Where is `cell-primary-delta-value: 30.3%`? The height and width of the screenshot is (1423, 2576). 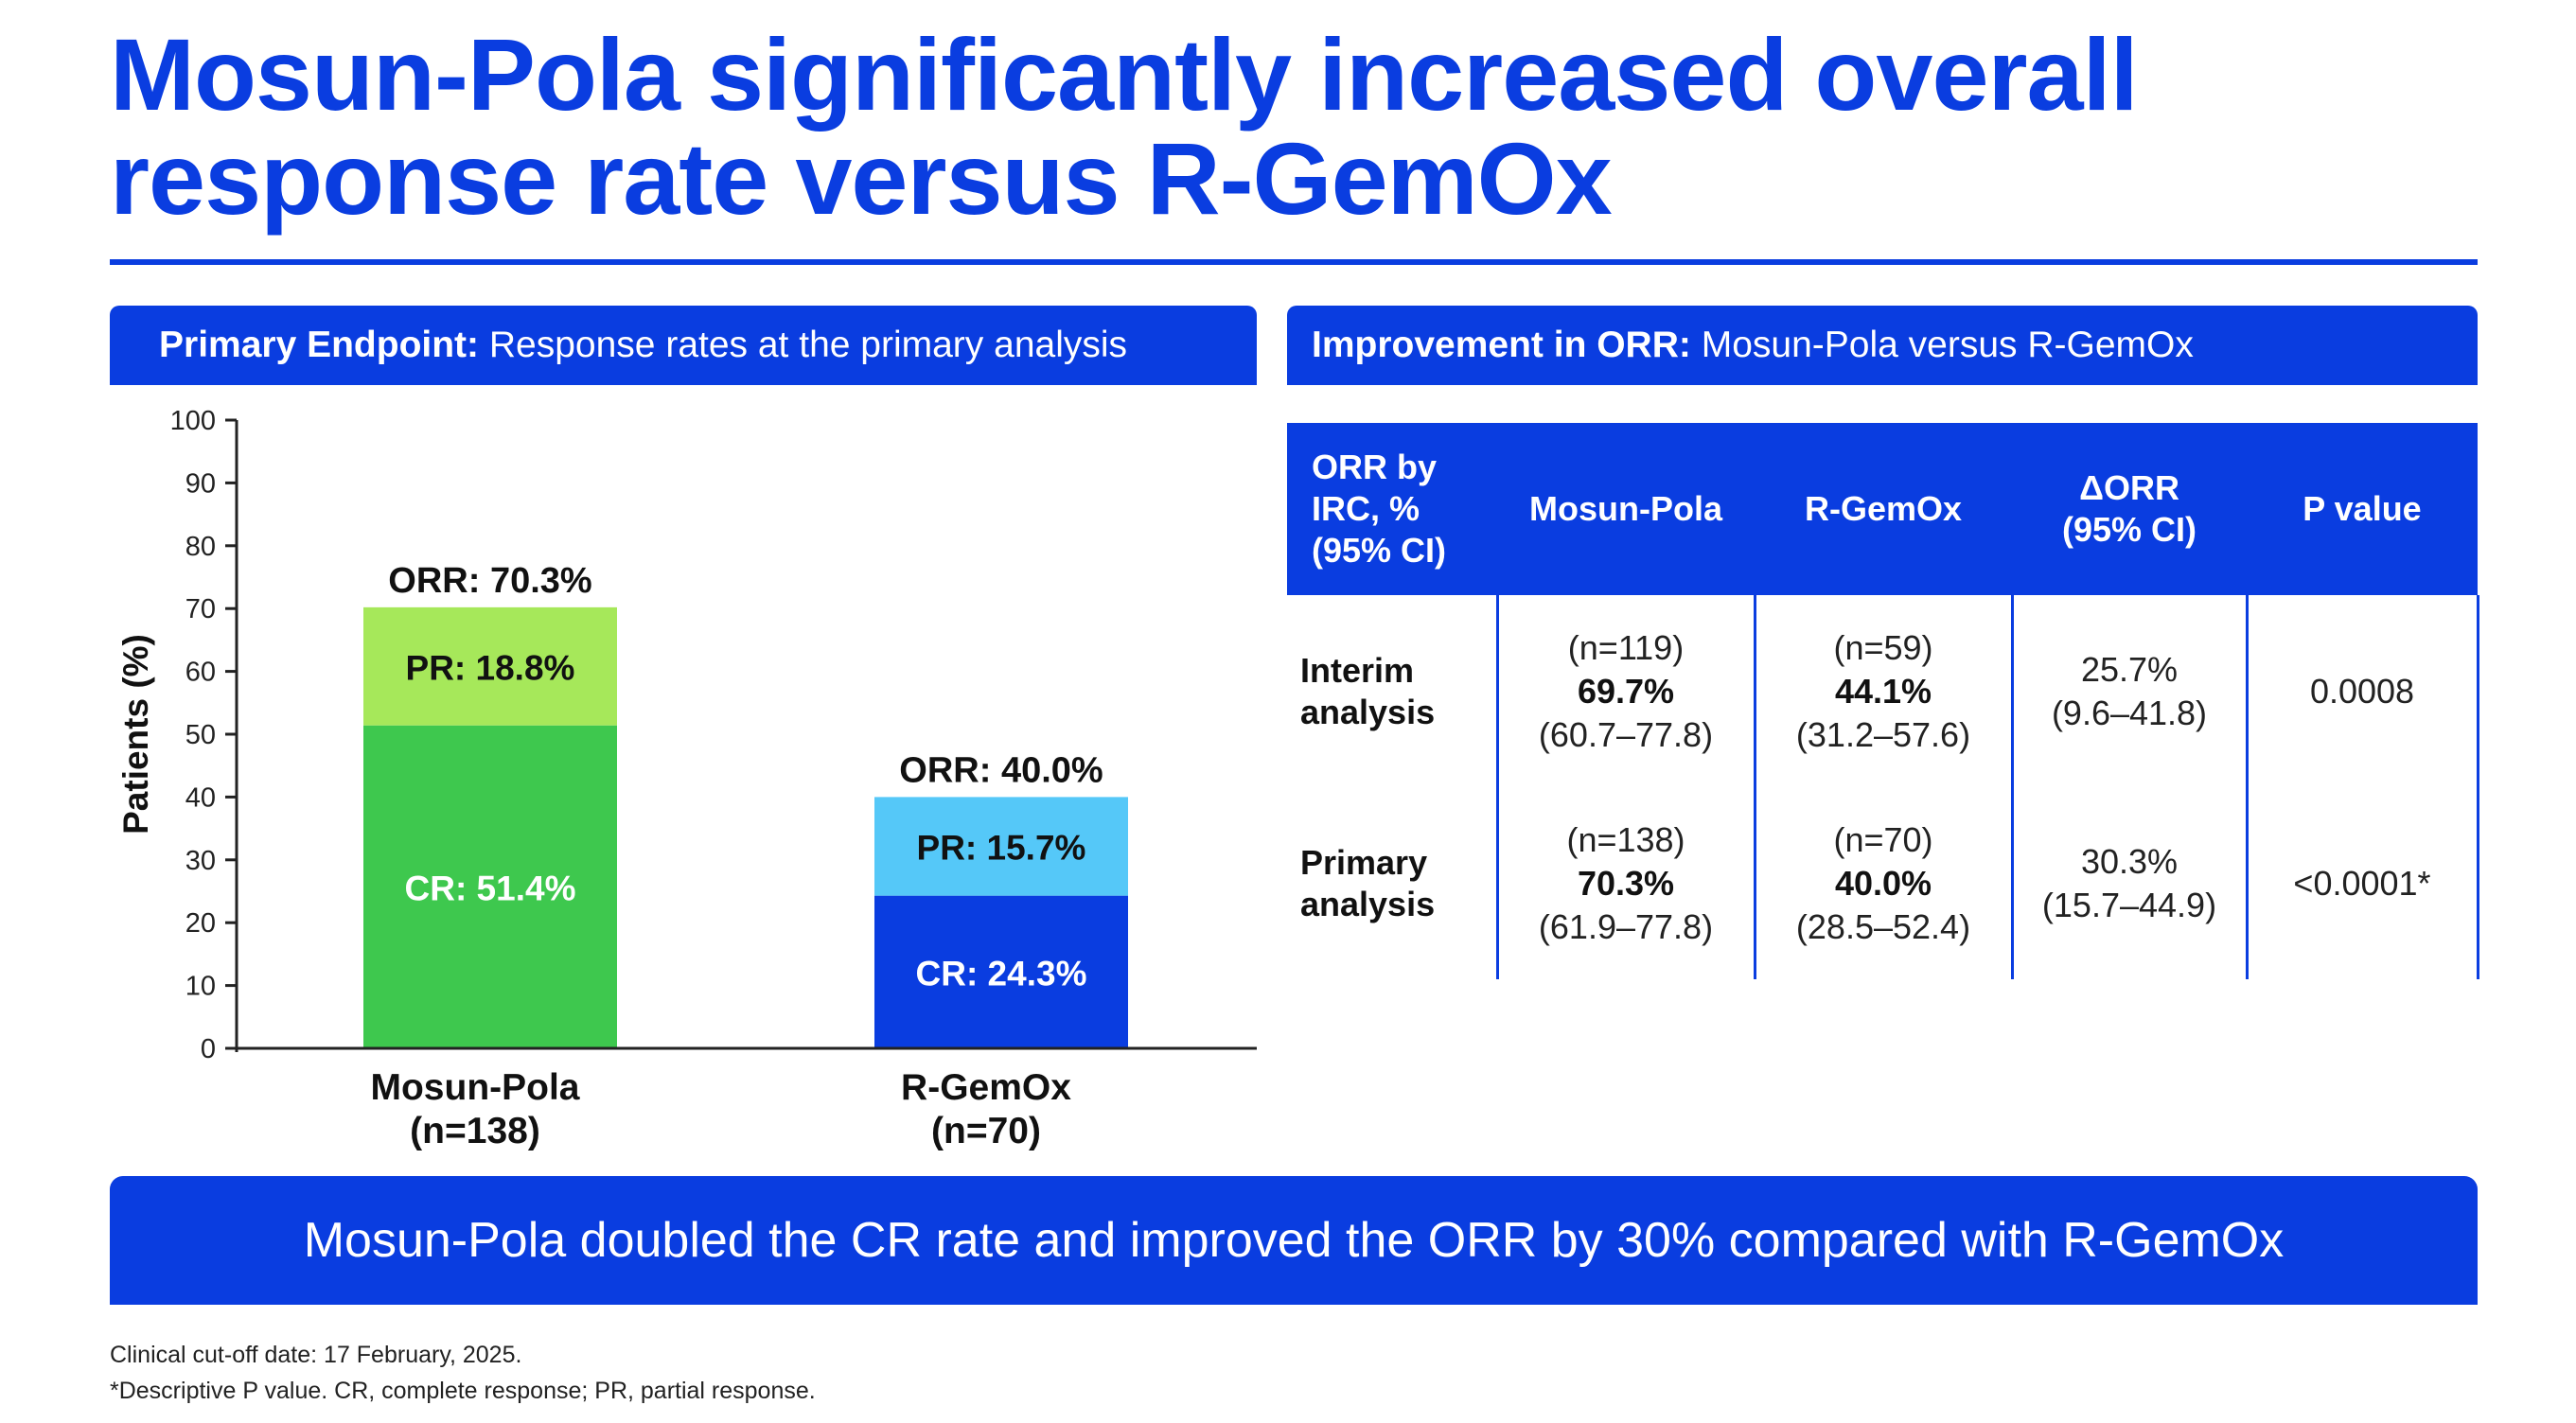
cell-primary-delta-value: 30.3% is located at coordinates (2129, 861).